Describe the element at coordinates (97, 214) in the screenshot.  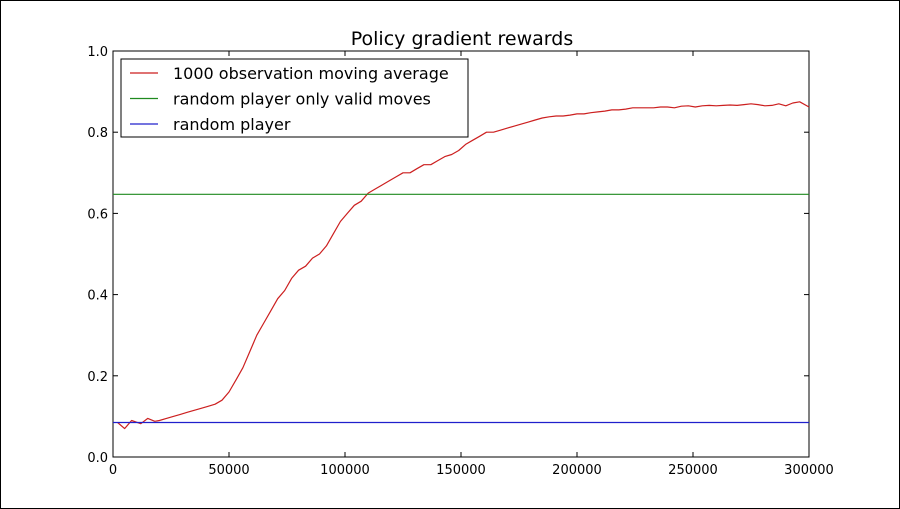
I see `y-tick-label: 0.6` at that location.